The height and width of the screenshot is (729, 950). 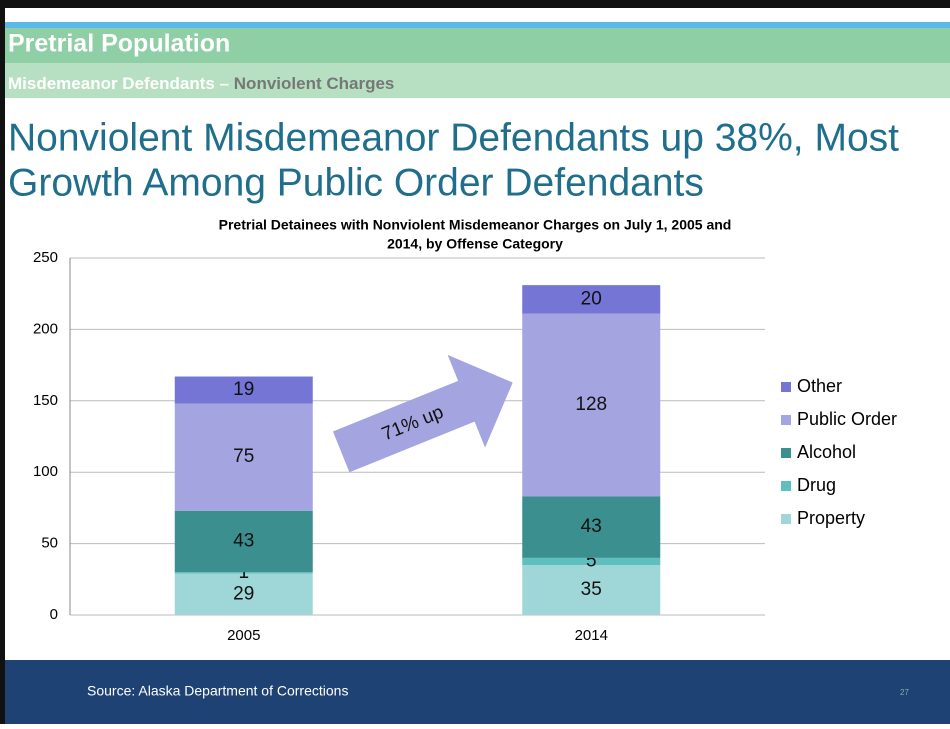 What do you see at coordinates (422, 413) in the screenshot?
I see `arrow-shape` at bounding box center [422, 413].